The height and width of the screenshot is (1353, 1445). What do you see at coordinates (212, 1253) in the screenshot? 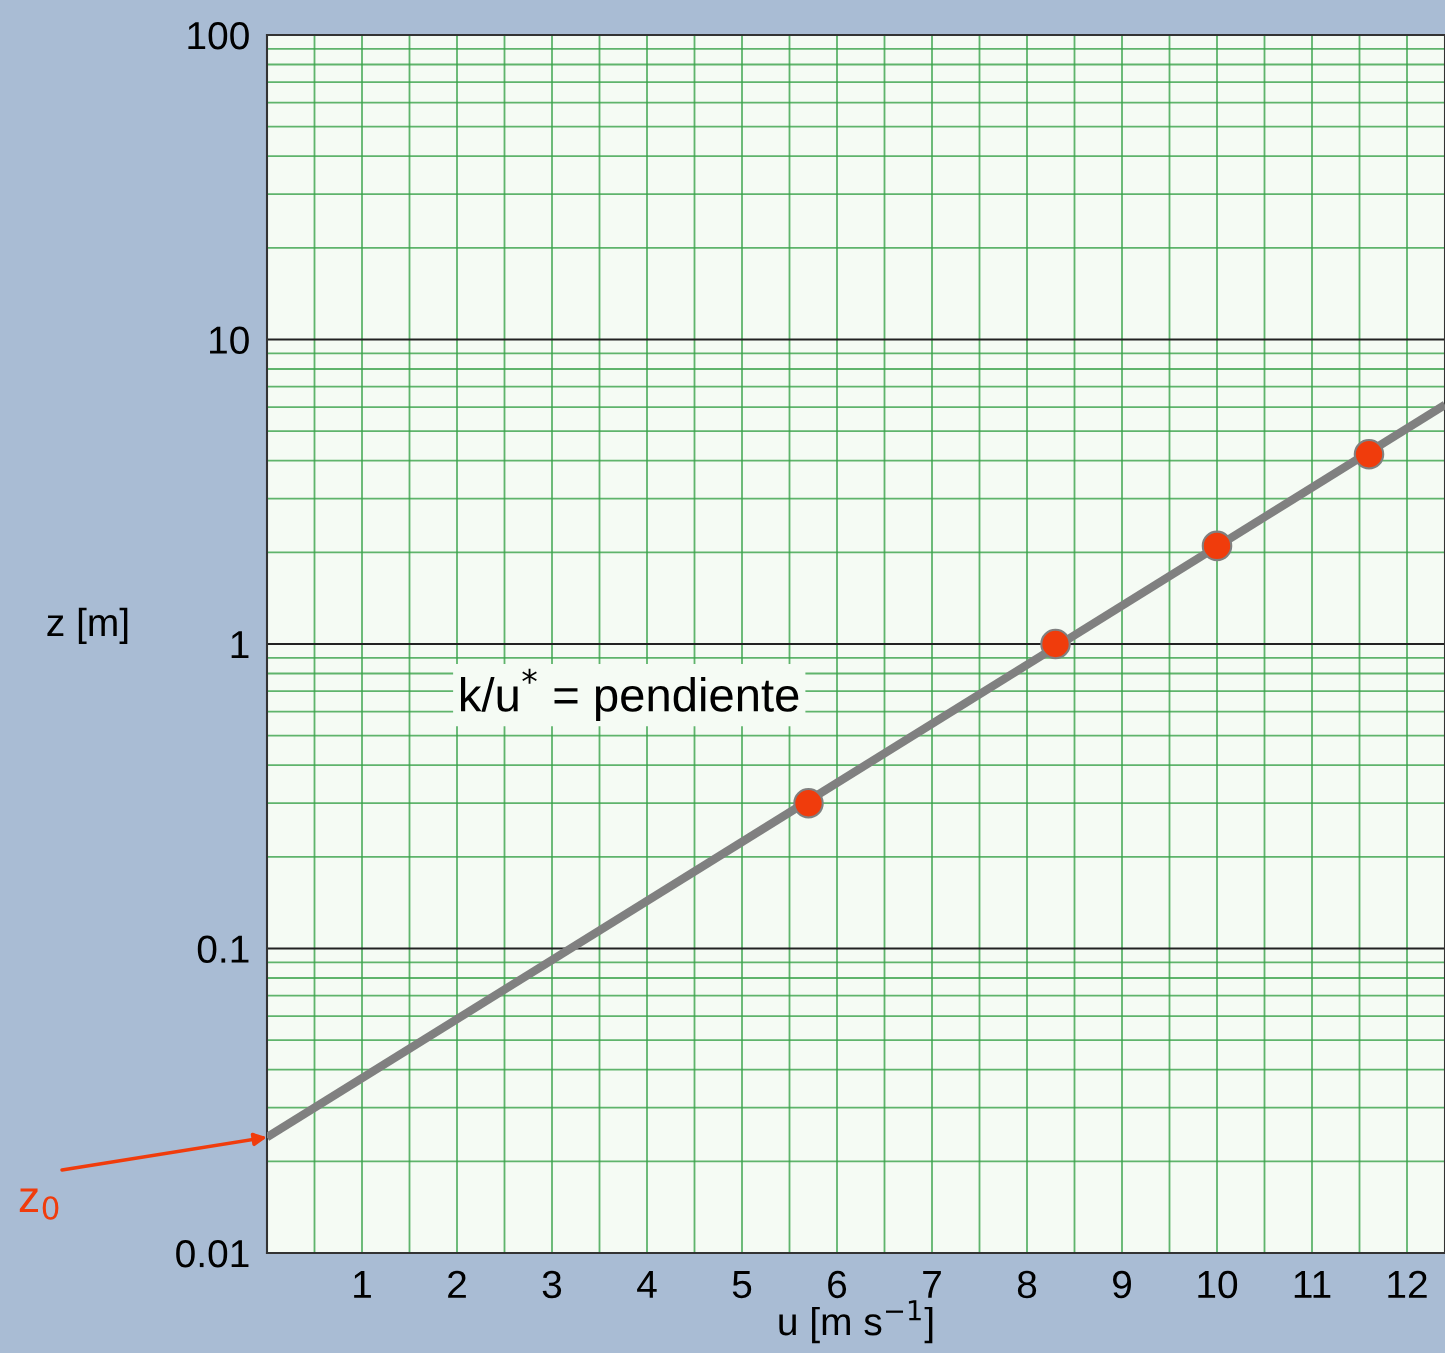
I see `y-tick-label: 0.01` at bounding box center [212, 1253].